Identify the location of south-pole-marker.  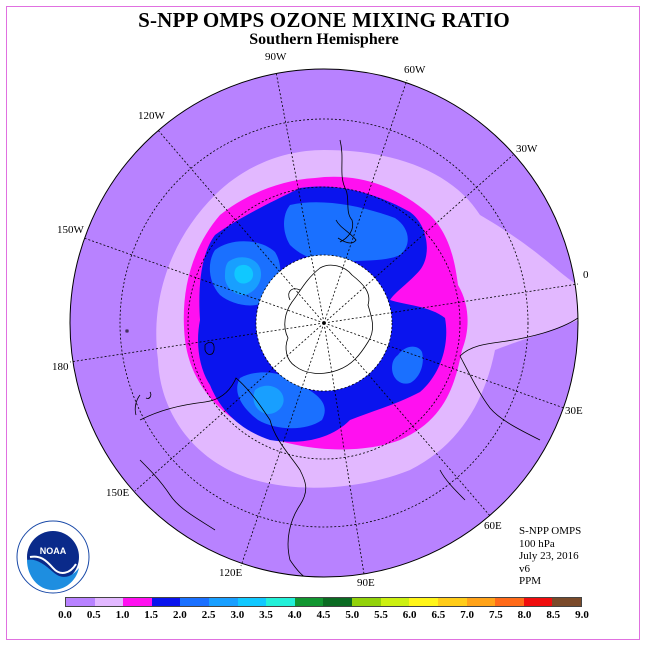
(324, 323).